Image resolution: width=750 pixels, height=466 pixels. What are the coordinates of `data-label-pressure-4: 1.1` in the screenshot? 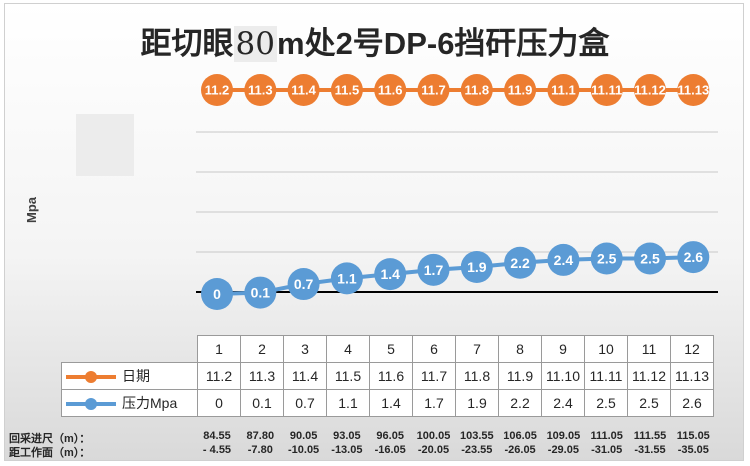 It's located at (347, 278).